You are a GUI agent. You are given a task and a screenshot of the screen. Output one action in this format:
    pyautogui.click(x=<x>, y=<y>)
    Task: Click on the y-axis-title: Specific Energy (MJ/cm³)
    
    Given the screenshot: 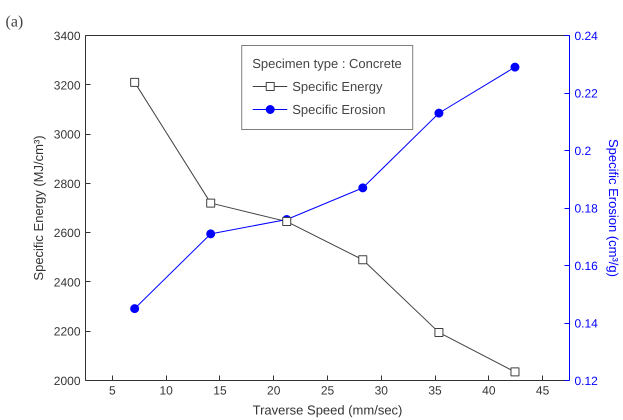 What is the action you would take?
    pyautogui.click(x=38, y=208)
    